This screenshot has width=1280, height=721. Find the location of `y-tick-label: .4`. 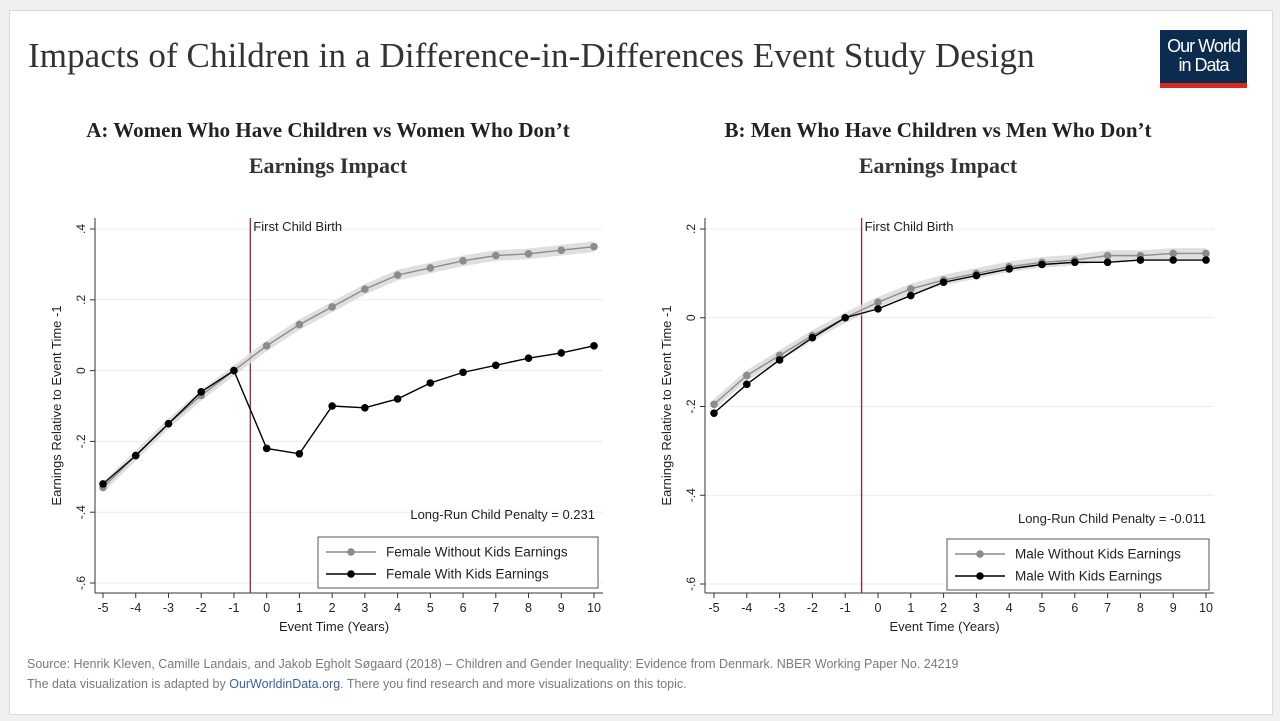

y-tick-label: .4 is located at coordinates (81, 229).